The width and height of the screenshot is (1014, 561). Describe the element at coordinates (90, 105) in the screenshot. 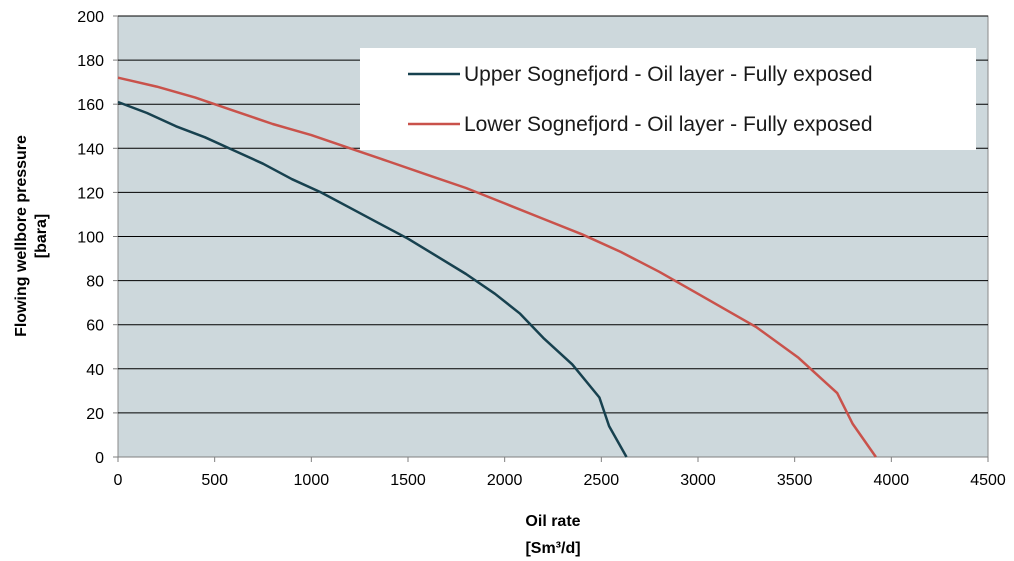

I see `y-tick-label-160: 160` at that location.